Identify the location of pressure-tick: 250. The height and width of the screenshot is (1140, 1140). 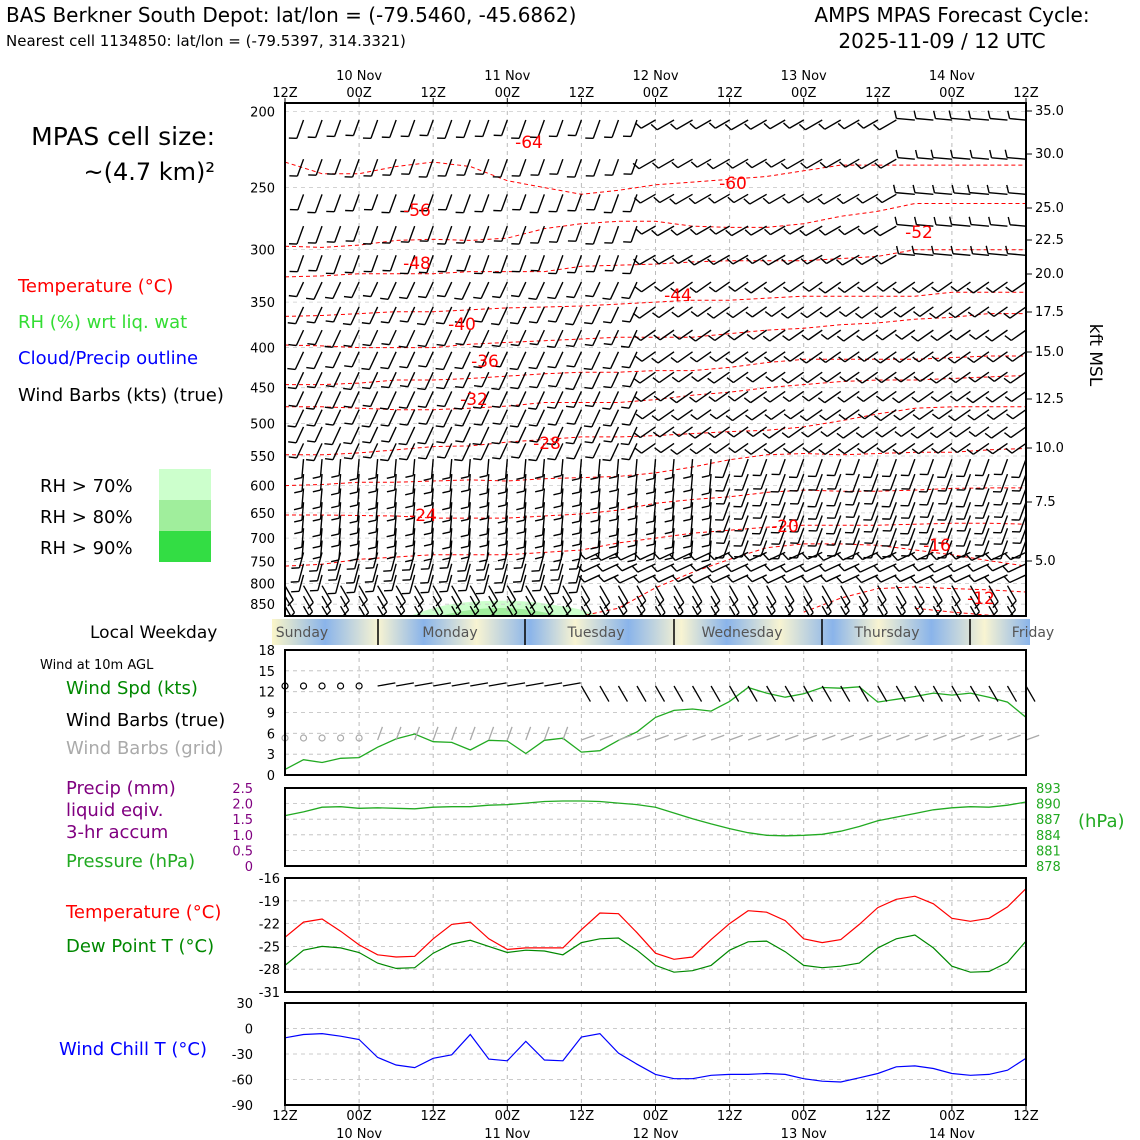
(262, 189).